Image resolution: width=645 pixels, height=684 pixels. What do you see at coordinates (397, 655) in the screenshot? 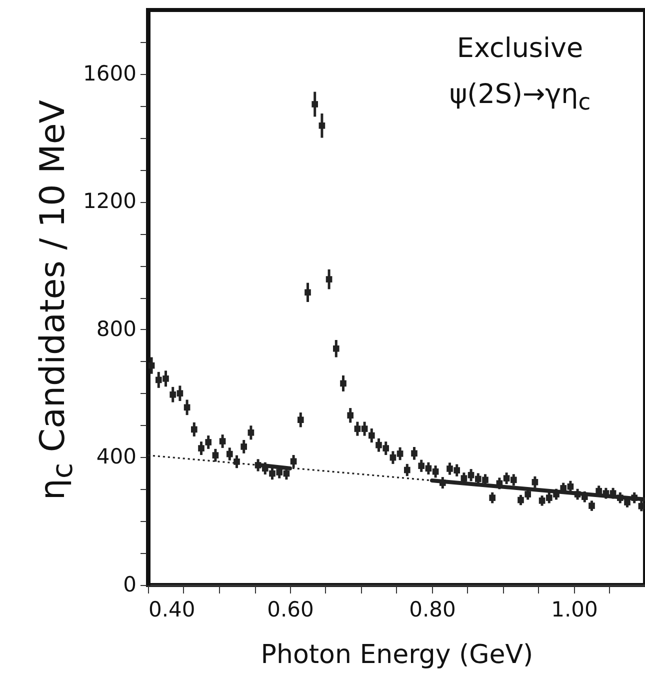
I see `x-axis-title: Photon Energy (GeV)` at bounding box center [397, 655].